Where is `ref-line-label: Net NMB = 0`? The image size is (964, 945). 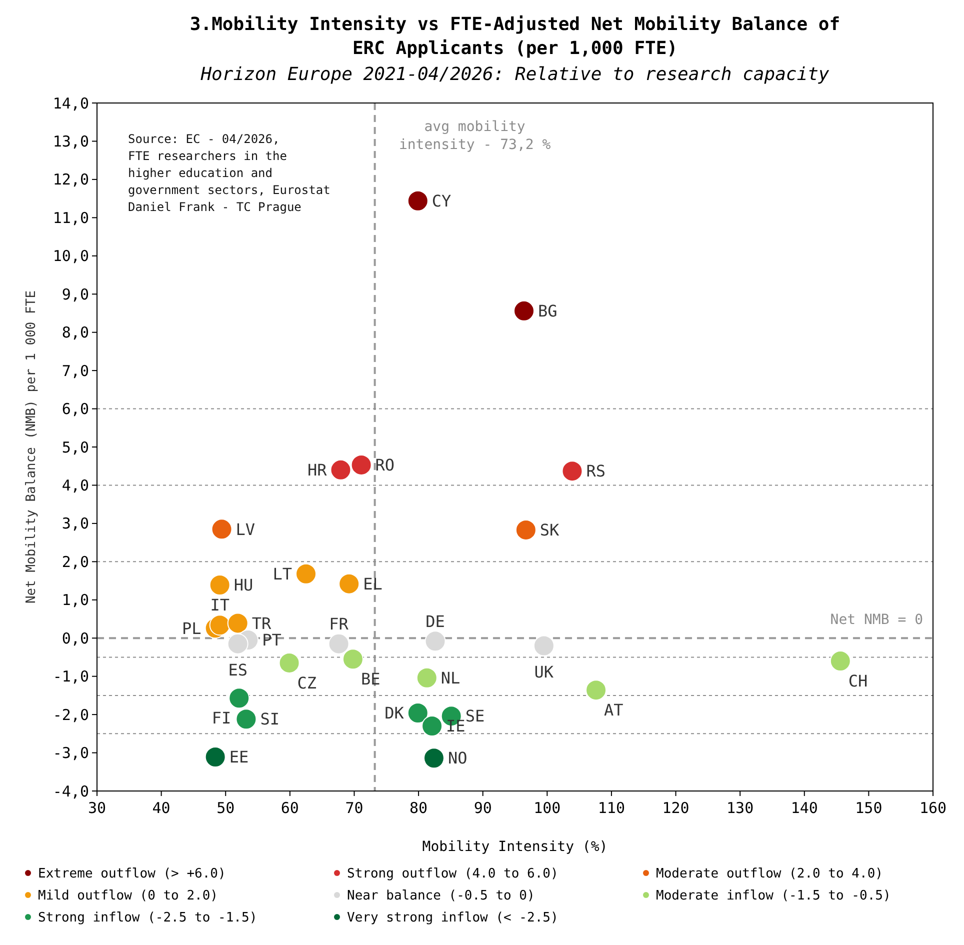
ref-line-label: Net NMB = 0 is located at coordinates (876, 620).